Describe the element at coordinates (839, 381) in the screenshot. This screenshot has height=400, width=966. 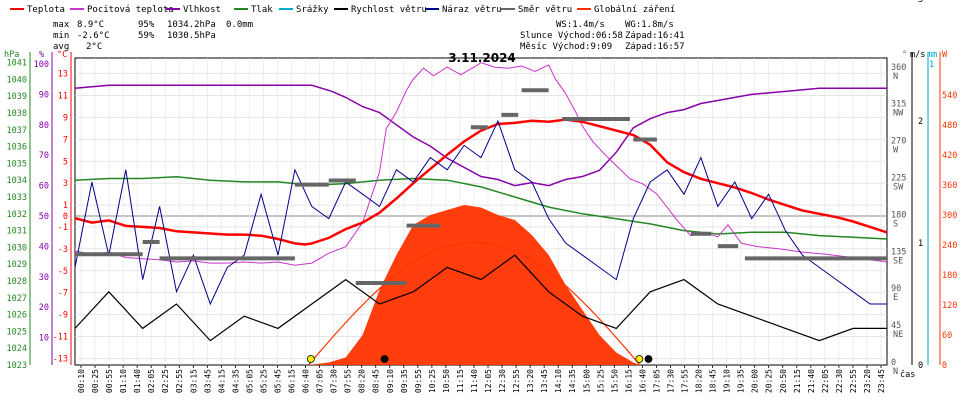
I see `x-tick-label: 22:30` at that location.